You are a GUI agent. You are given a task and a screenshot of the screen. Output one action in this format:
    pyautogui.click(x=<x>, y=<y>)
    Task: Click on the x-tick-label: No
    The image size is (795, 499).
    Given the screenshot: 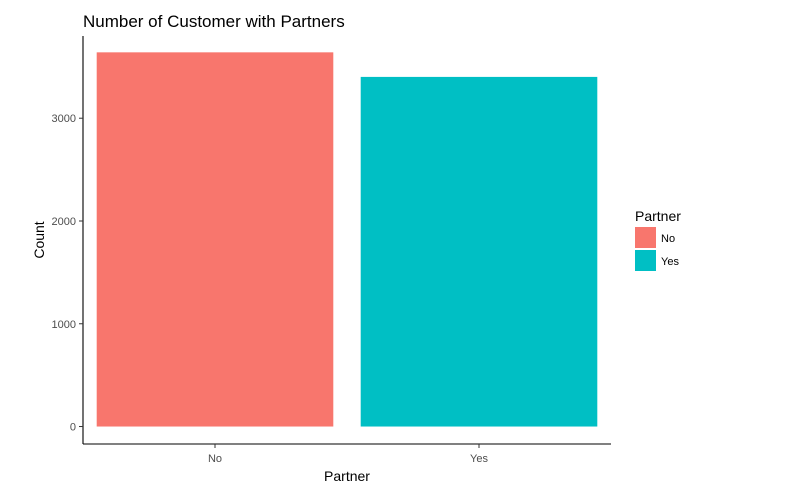 What is the action you would take?
    pyautogui.click(x=215, y=459)
    